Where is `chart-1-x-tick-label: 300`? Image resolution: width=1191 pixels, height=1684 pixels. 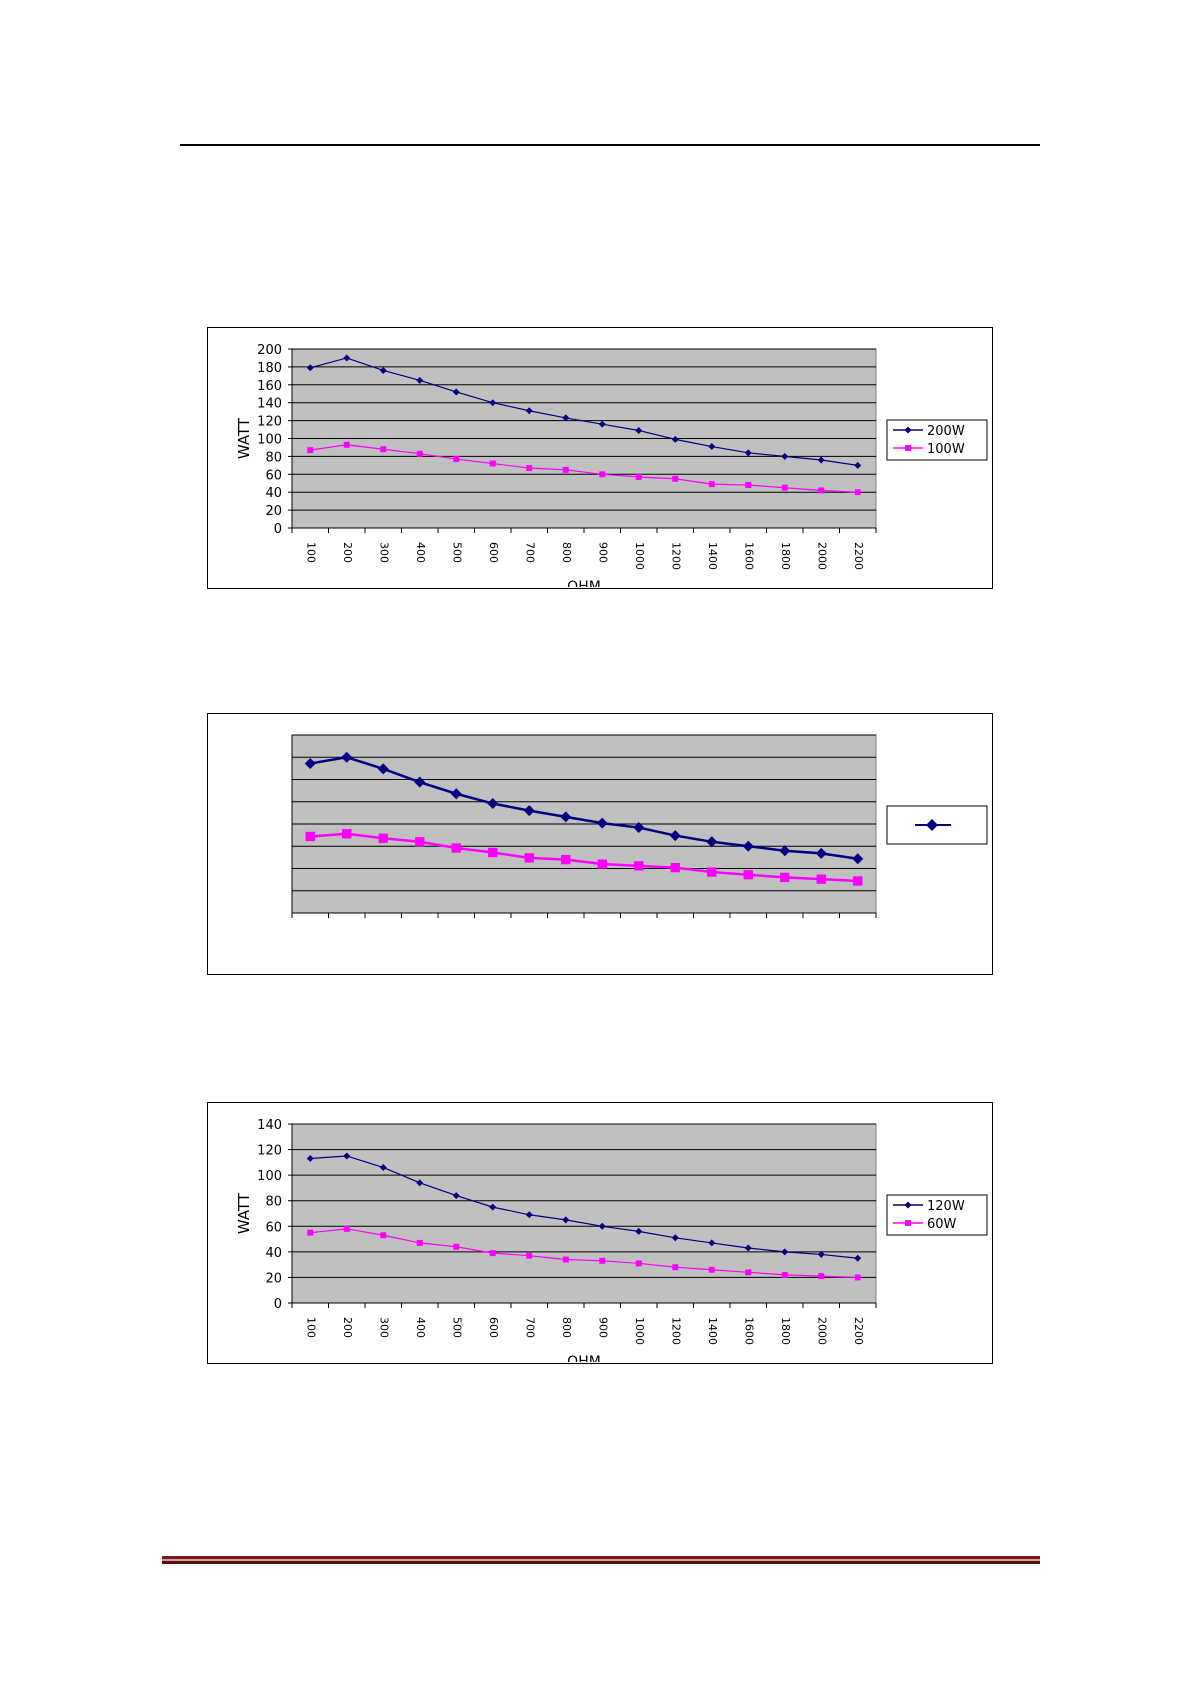 chart-1-x-tick-label: 300 is located at coordinates (383, 552).